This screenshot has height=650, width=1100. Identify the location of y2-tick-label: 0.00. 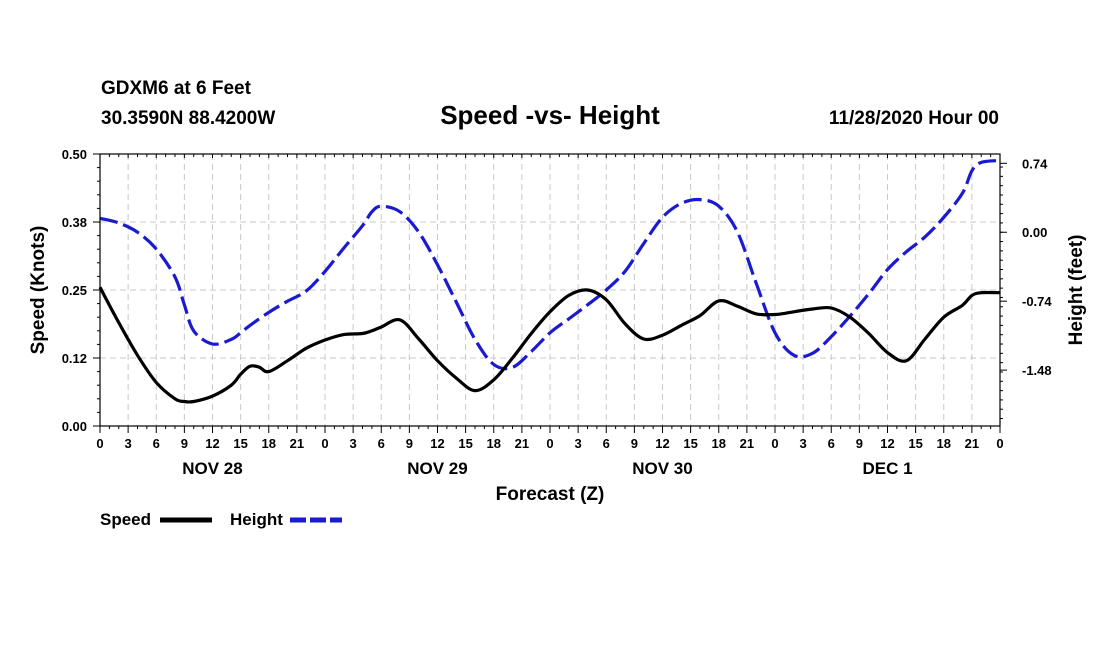
(1034, 232).